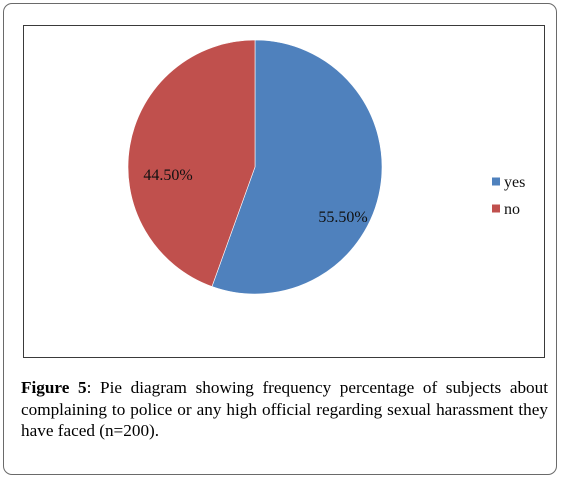 The height and width of the screenshot is (480, 562). I want to click on legend-swatch-no, so click(496, 208).